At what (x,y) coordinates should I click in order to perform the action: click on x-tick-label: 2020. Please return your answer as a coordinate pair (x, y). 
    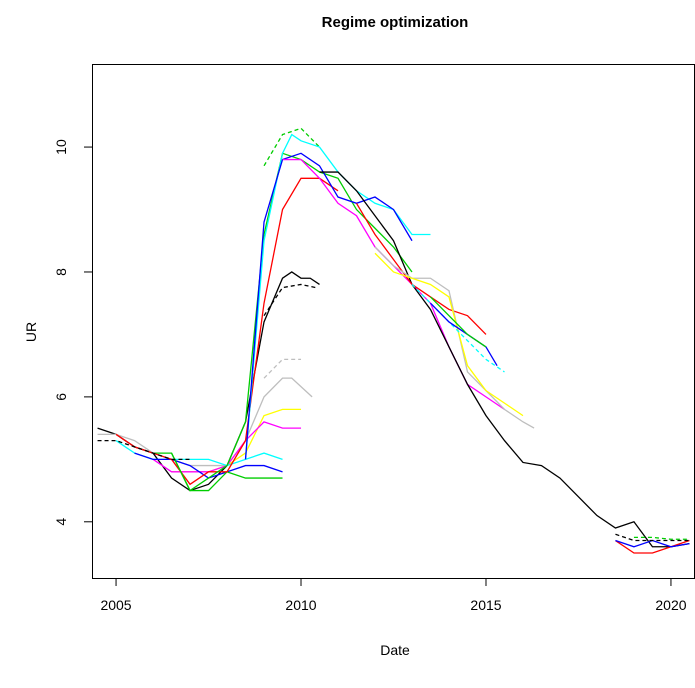
    Looking at the image, I should click on (670, 605).